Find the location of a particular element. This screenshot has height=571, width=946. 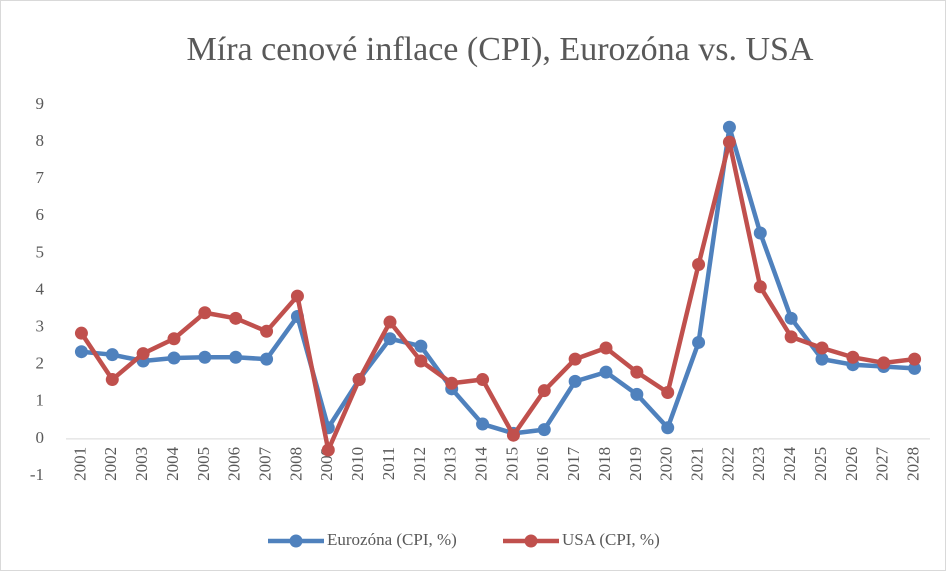

y-tick-label: 2 is located at coordinates (40, 363).